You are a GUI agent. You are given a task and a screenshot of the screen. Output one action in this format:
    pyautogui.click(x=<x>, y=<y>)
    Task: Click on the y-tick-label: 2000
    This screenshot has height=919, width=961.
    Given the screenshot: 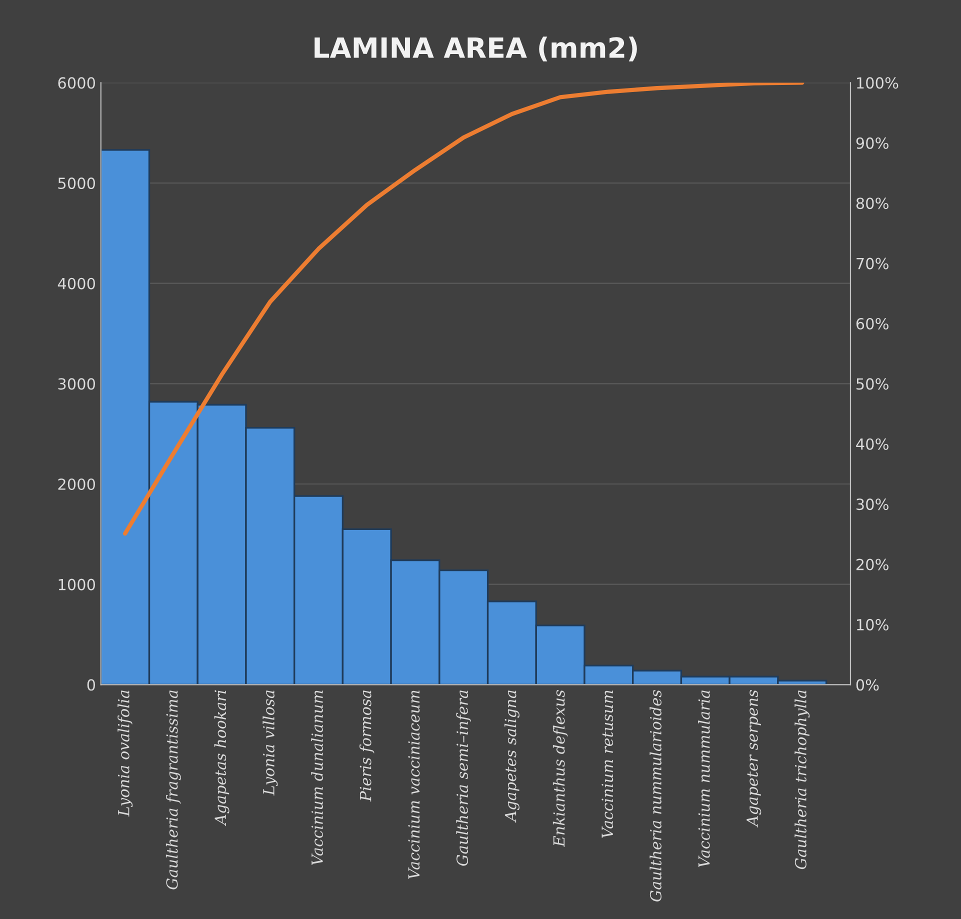 What is the action you would take?
    pyautogui.click(x=77, y=484)
    